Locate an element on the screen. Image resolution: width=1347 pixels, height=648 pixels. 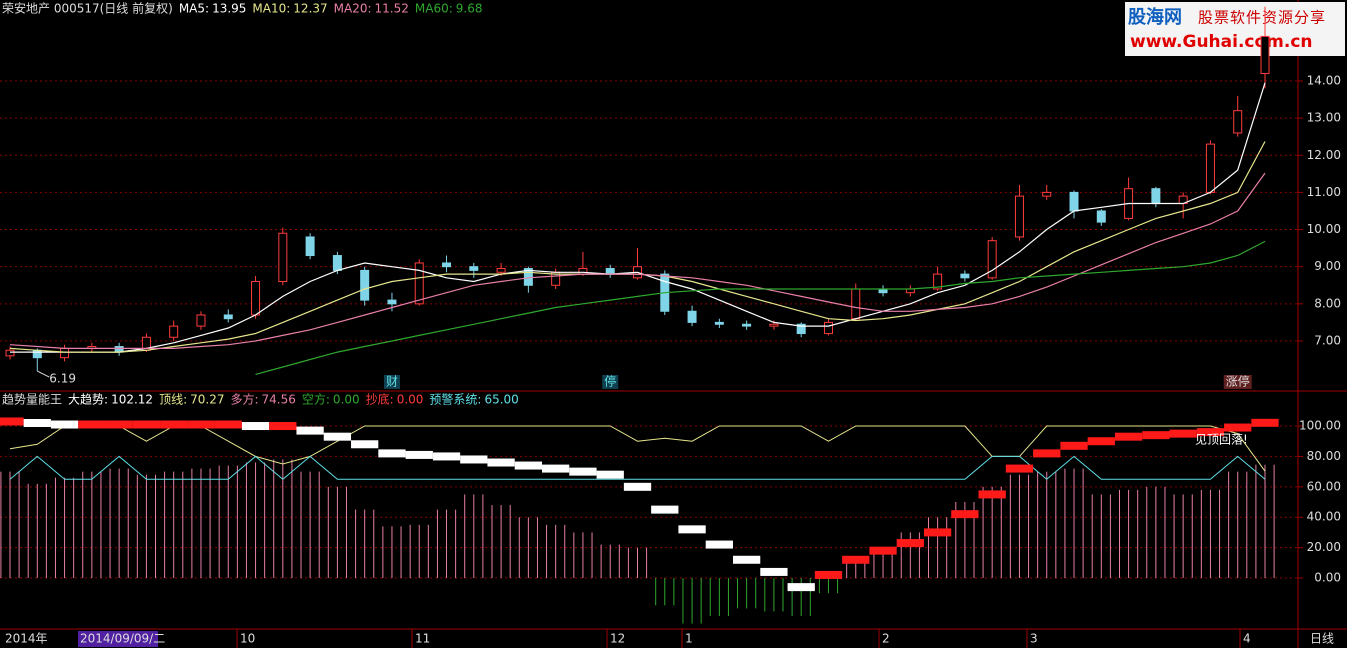
y-tick-label: 14.00 is located at coordinates (1324, 80).